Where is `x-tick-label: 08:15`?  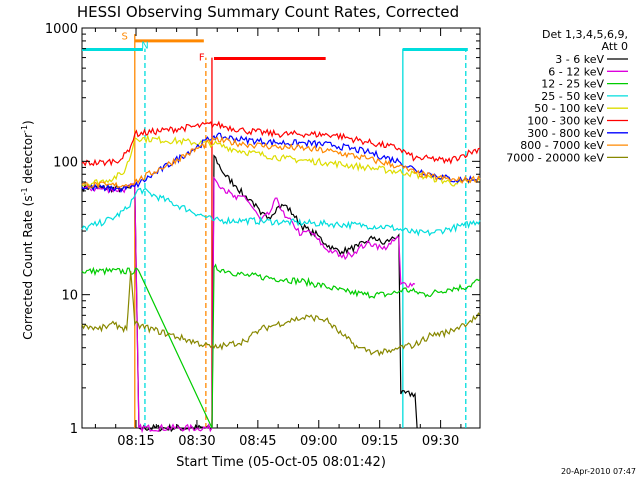 x-tick-label: 08:15 is located at coordinates (135, 441).